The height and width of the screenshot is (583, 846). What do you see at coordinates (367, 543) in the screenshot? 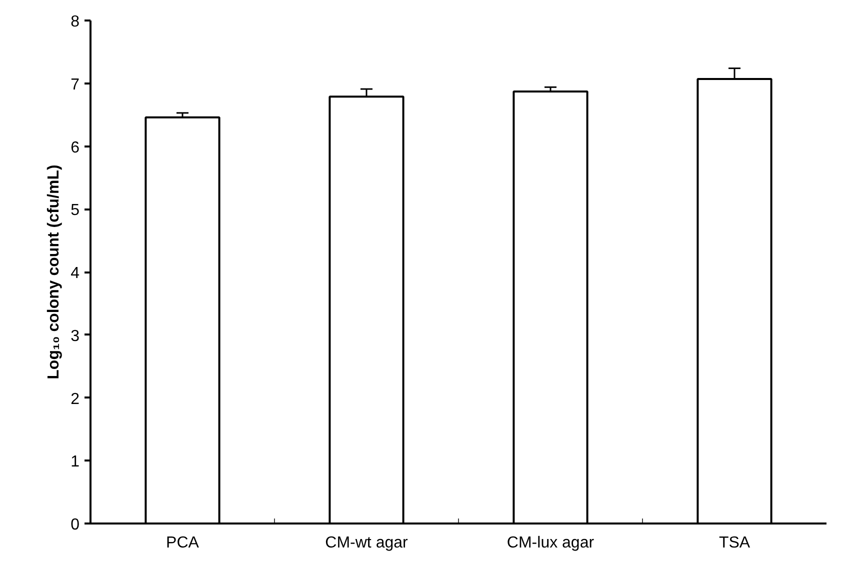
I see `x-tick-label: CM-wt agar` at bounding box center [367, 543].